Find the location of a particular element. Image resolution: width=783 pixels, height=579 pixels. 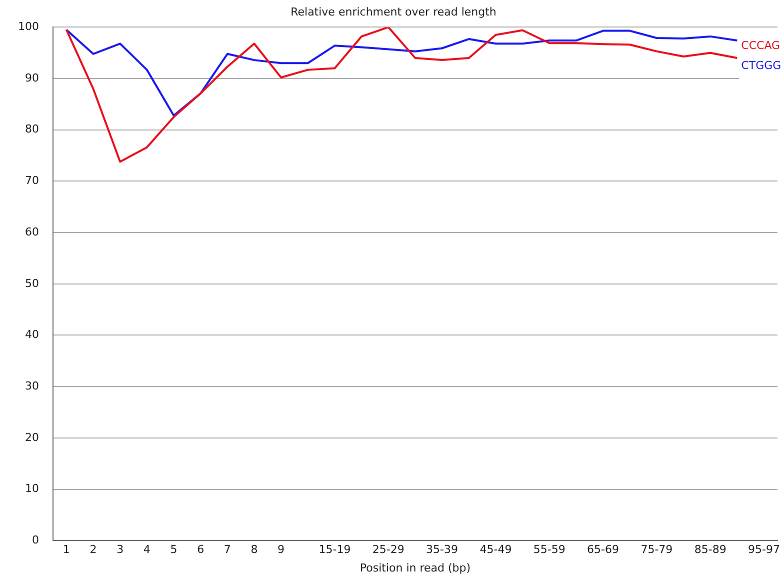

y-tick-label: 40 is located at coordinates (31, 335).